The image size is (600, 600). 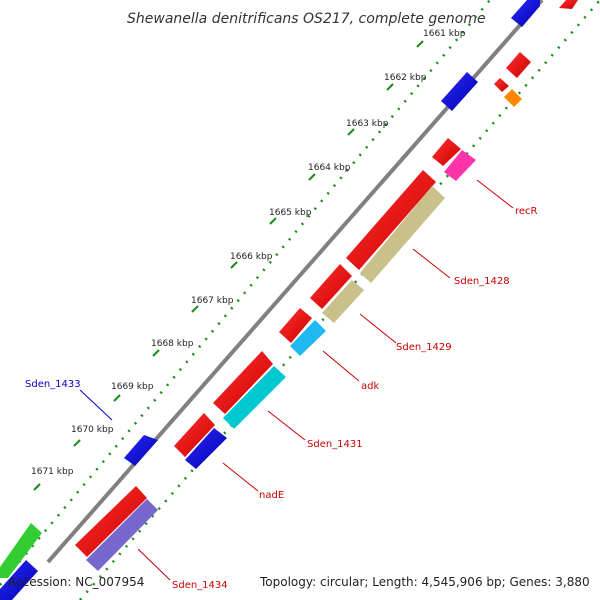 What do you see at coordinates (132, 387) in the screenshot?
I see `tick-label-1669: 1669 kbp` at bounding box center [132, 387].